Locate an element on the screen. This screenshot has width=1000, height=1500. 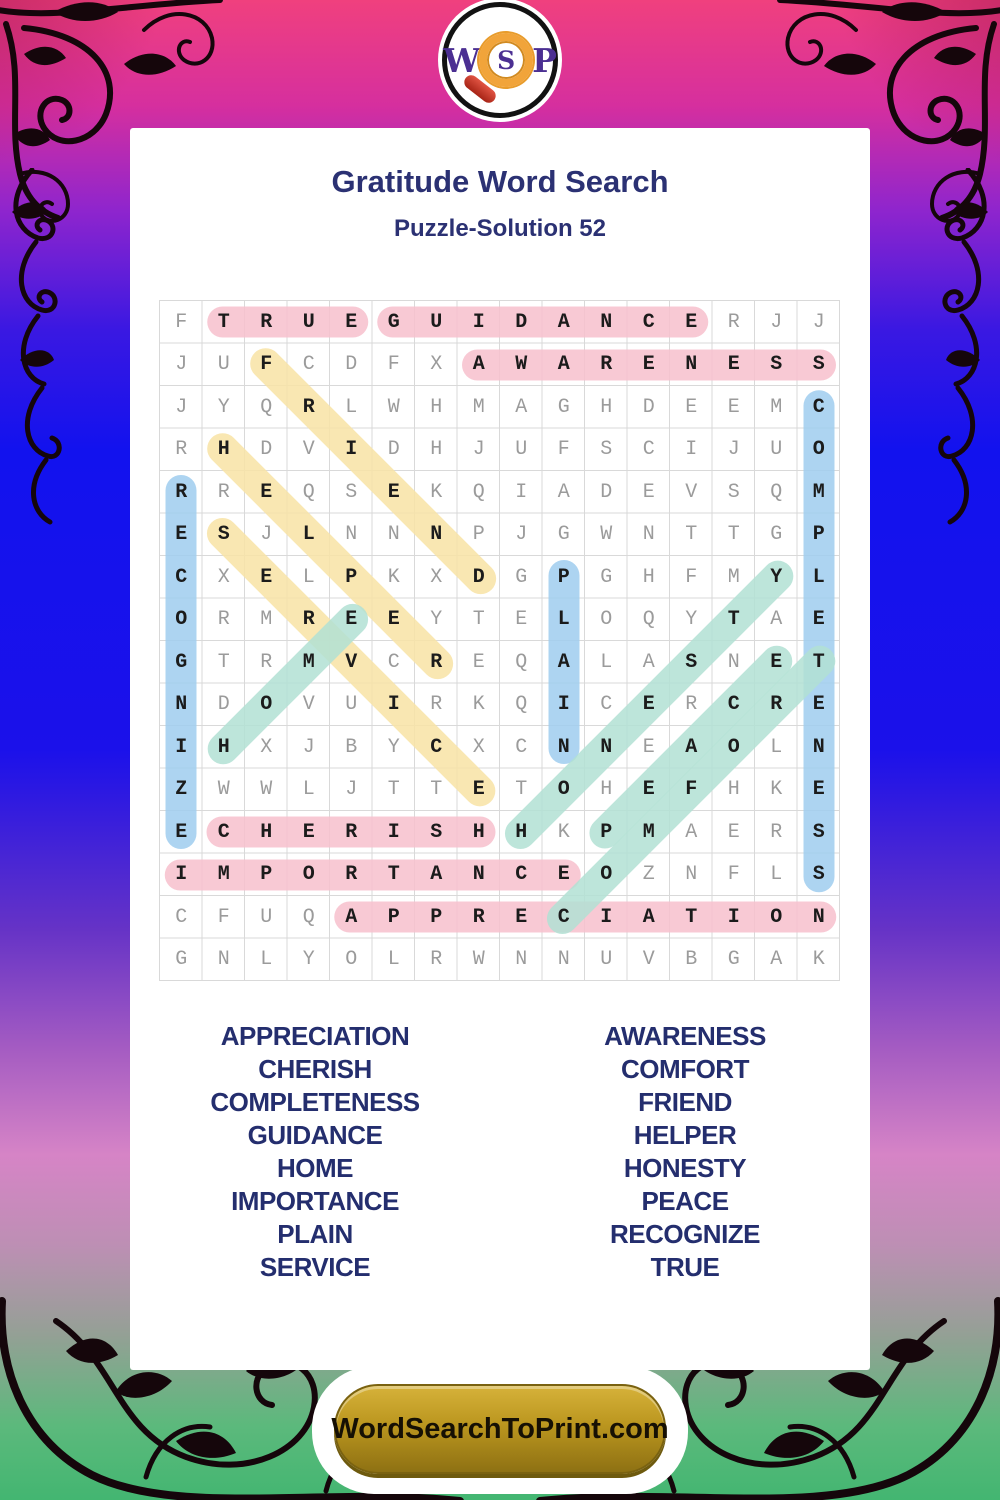
page-subtitle: Puzzle-Solution 52 is located at coordinates (499, 228).